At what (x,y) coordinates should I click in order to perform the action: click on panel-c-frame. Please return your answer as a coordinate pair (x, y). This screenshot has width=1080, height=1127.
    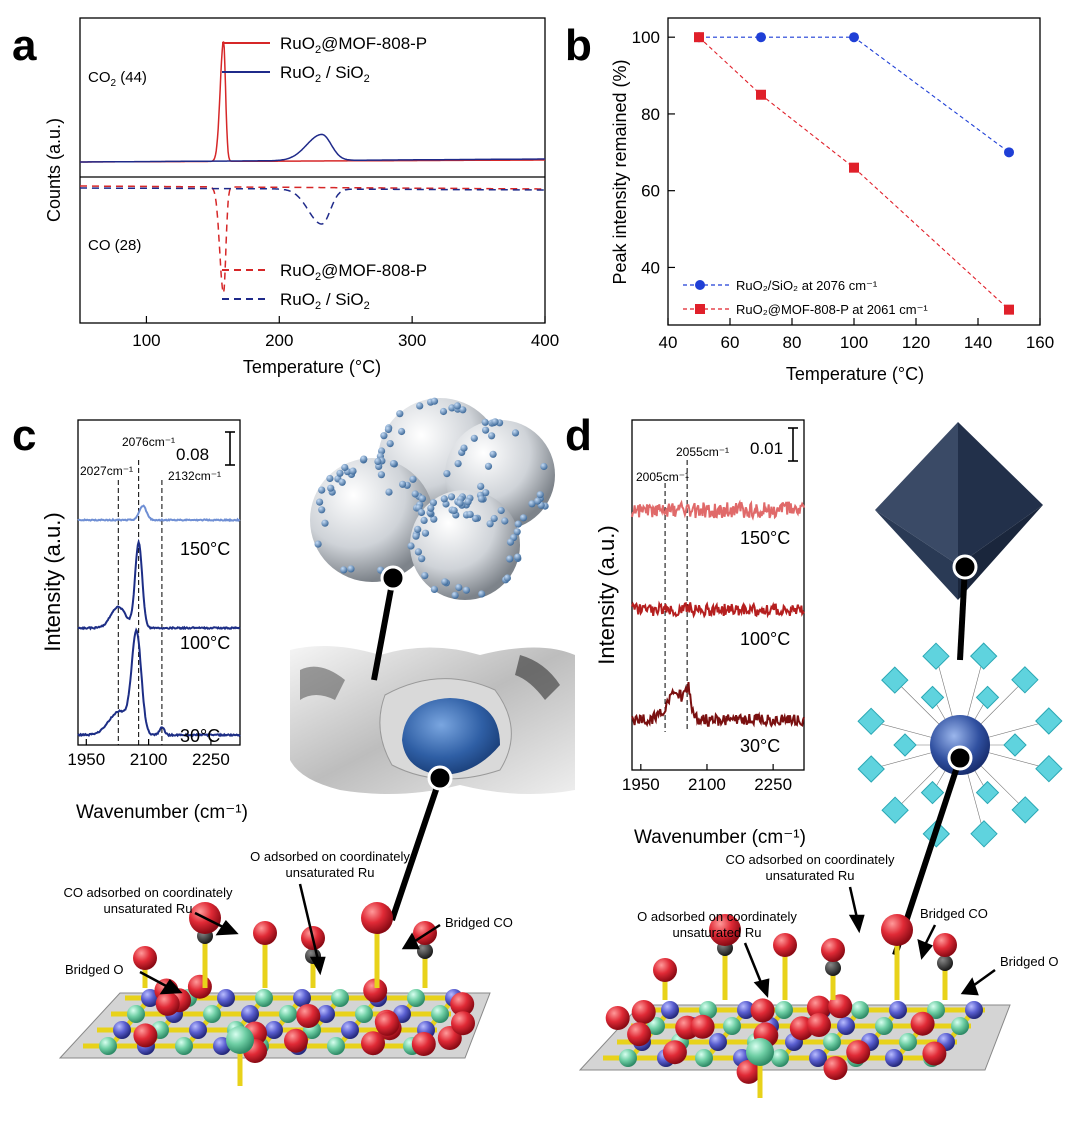
    Looking at the image, I should click on (159, 582).